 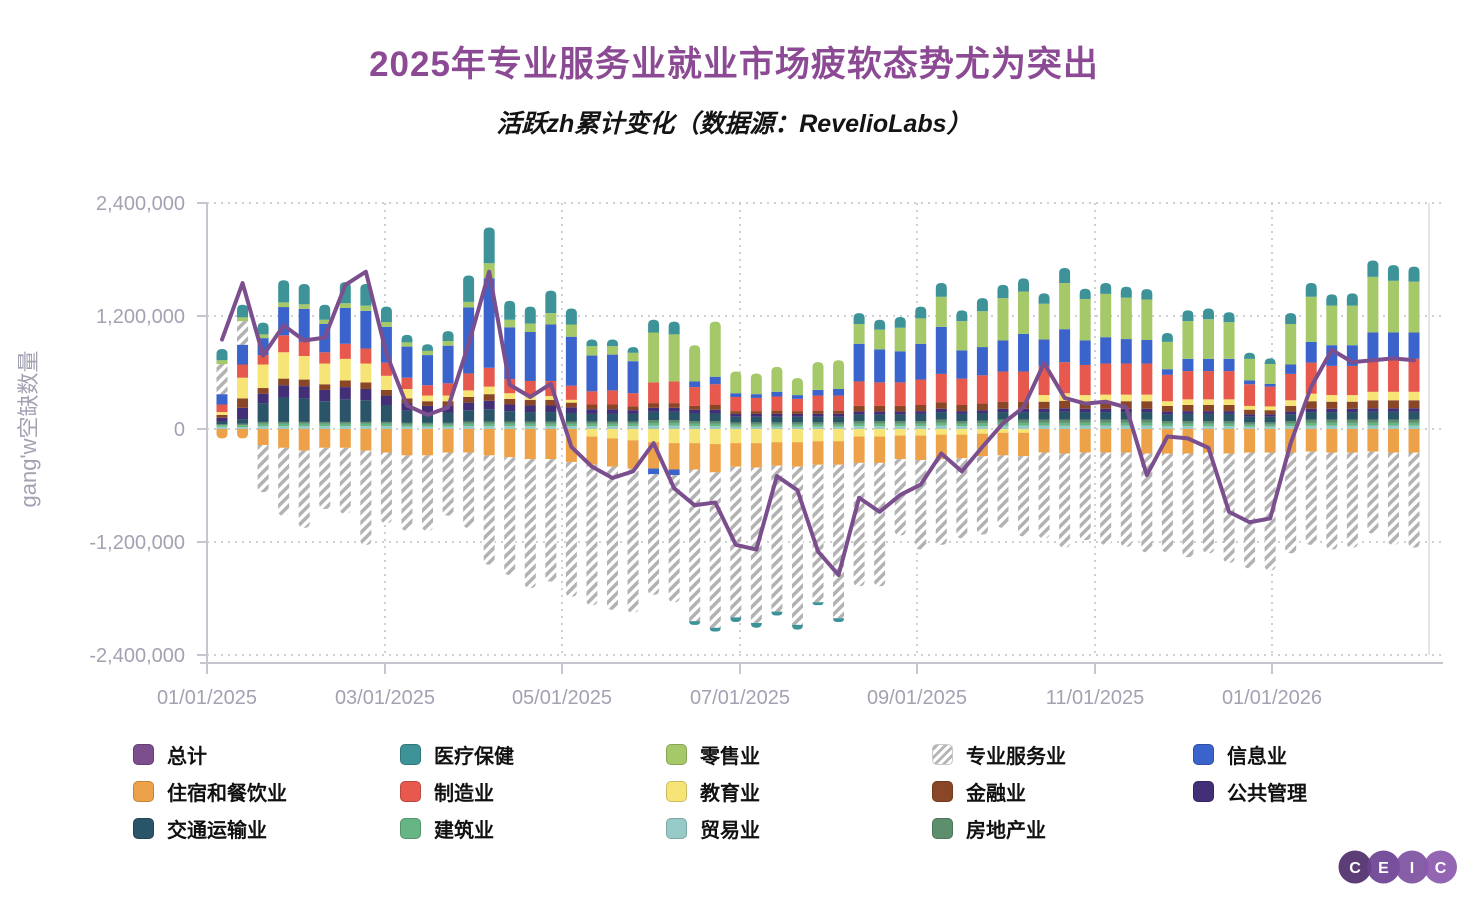 I want to click on legend-item-建筑业: 建筑业, so click(x=533, y=828).